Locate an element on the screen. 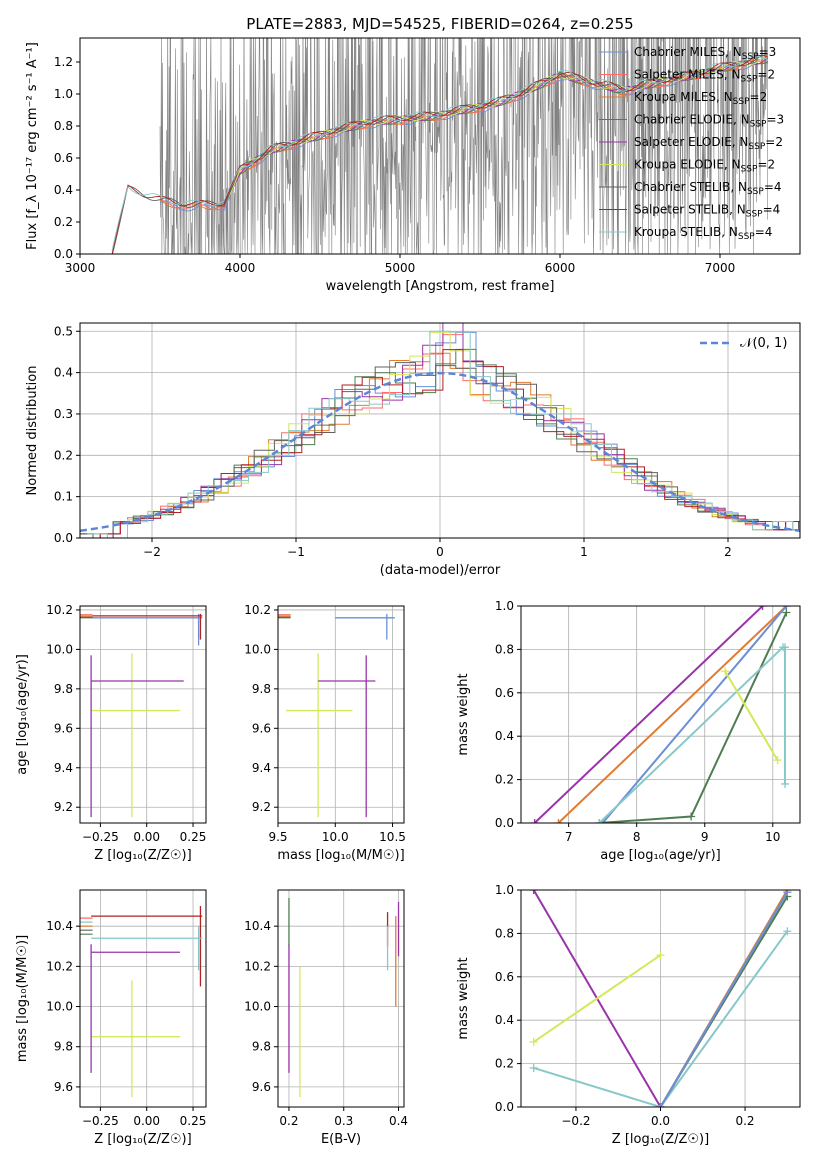 The image size is (819, 1170). x-tick-label: 6000 is located at coordinates (560, 268).